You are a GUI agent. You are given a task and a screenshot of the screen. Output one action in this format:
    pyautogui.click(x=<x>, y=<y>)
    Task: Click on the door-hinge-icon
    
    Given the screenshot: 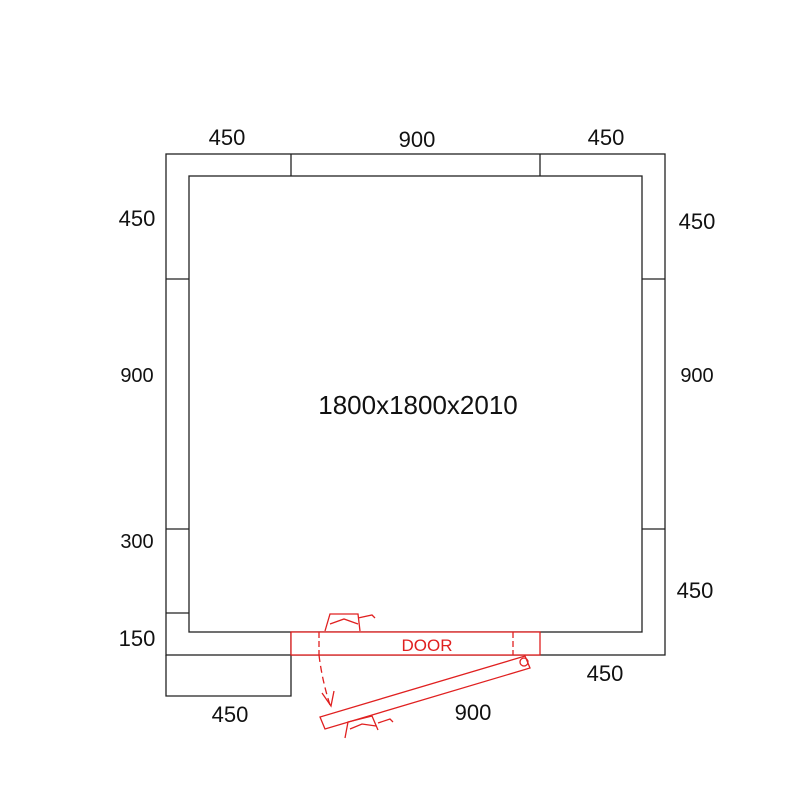 What is the action you would take?
    pyautogui.click(x=524, y=662)
    